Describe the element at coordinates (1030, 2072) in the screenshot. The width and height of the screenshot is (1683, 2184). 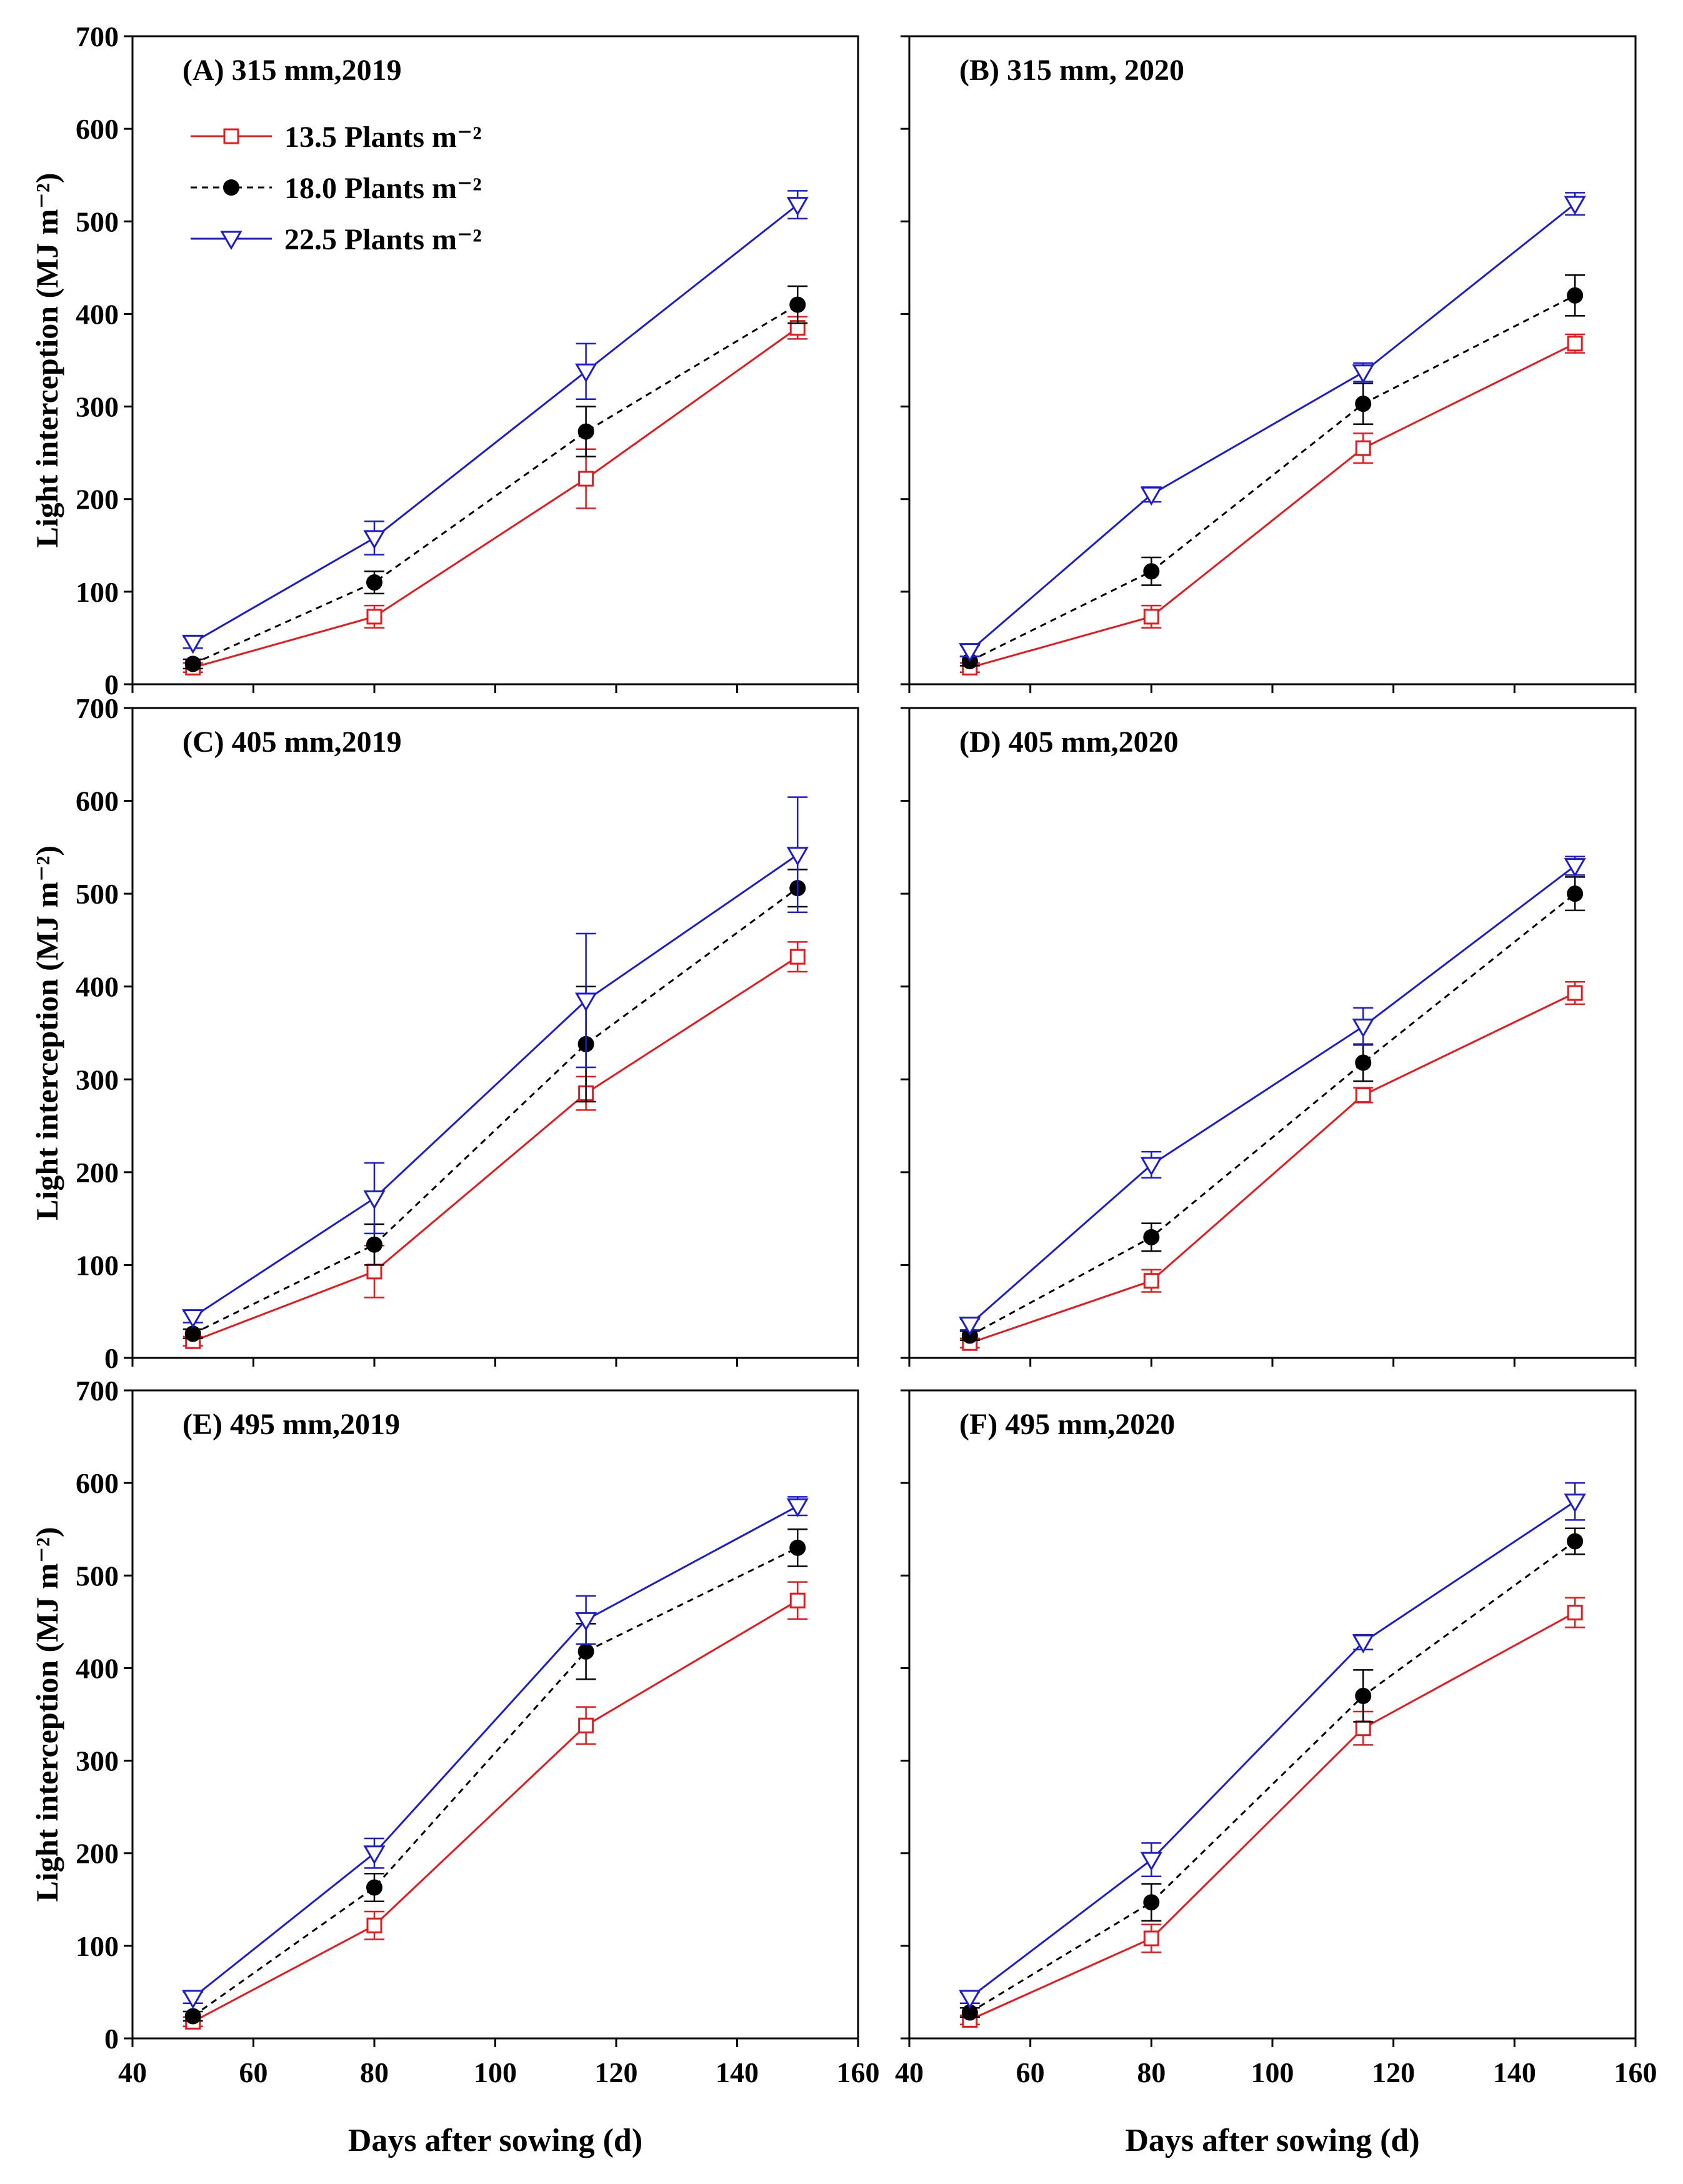
I see `x-tick-label: 60` at that location.